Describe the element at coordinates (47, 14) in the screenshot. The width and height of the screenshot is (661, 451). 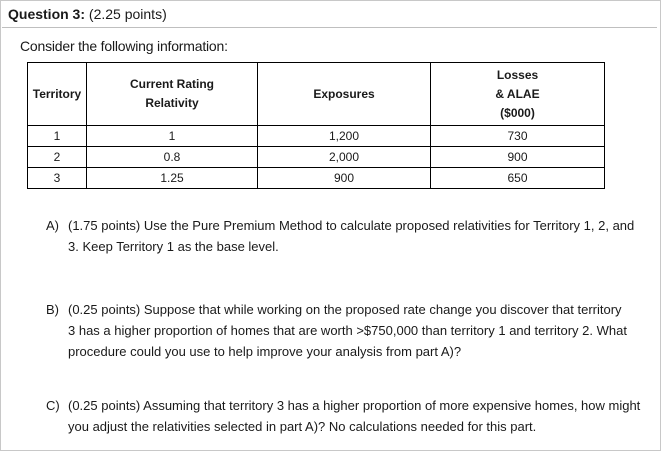
I see `question-number: Question 3:` at that location.